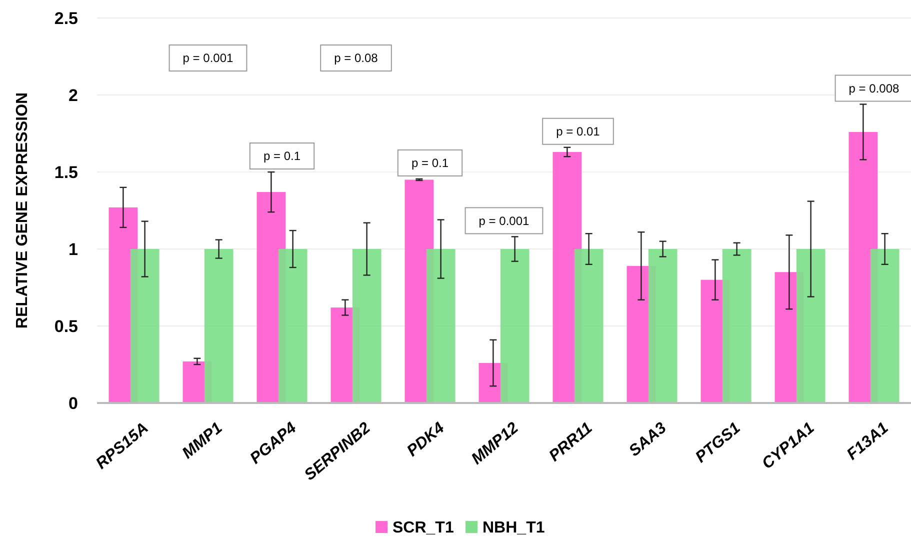 The height and width of the screenshot is (538, 911). I want to click on y-tick-label: 0.5, so click(66, 326).